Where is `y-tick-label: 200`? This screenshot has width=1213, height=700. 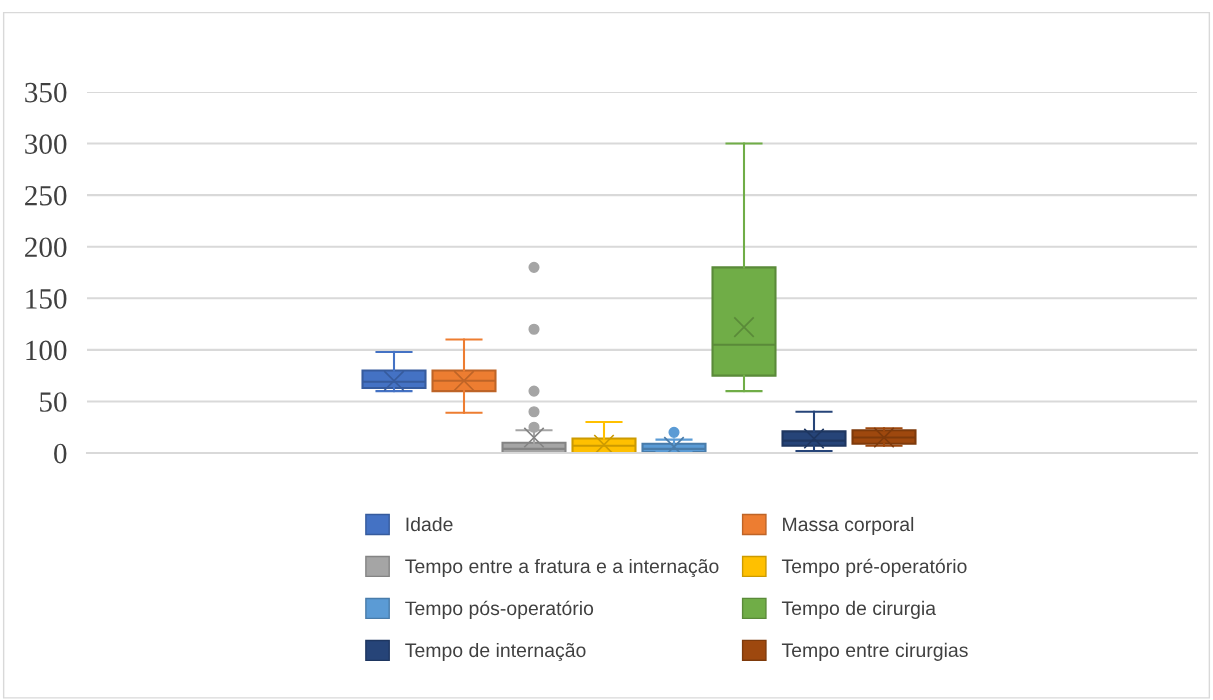 y-tick-label: 200 is located at coordinates (46, 247).